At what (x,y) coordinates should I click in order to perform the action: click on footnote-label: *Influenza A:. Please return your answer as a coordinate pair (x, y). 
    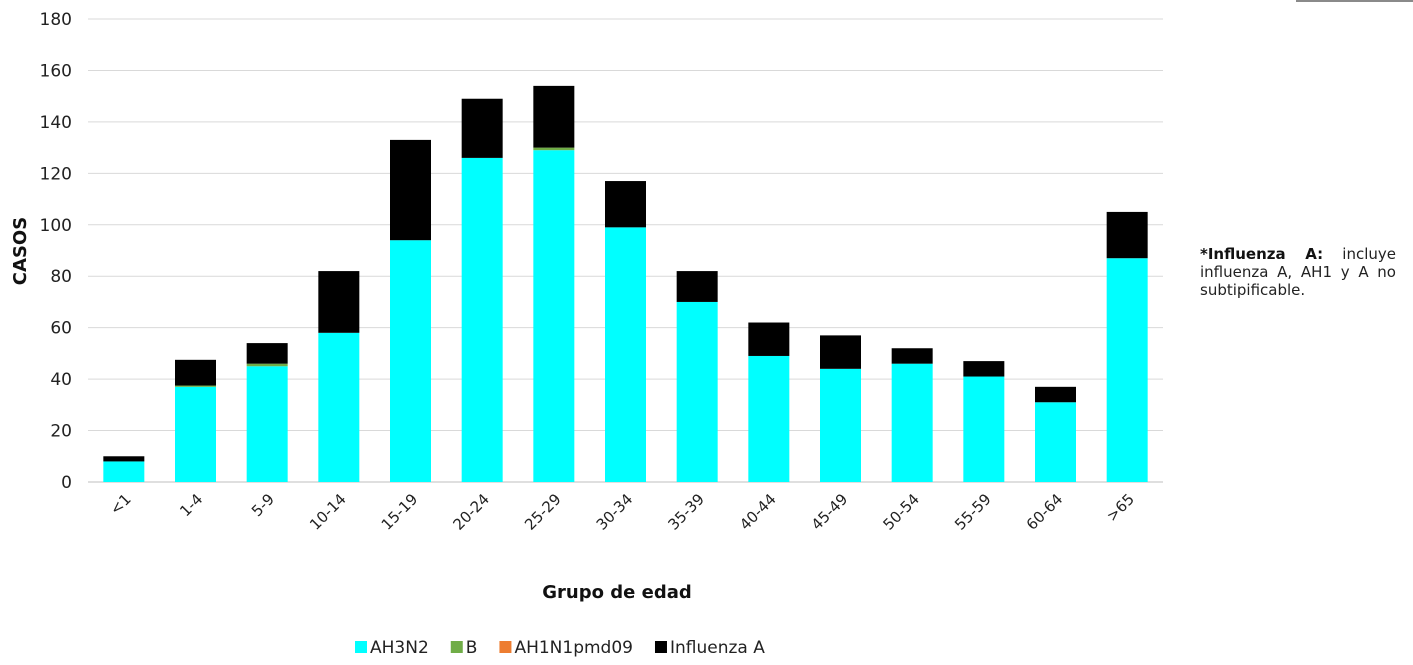
    Looking at the image, I should click on (1262, 254).